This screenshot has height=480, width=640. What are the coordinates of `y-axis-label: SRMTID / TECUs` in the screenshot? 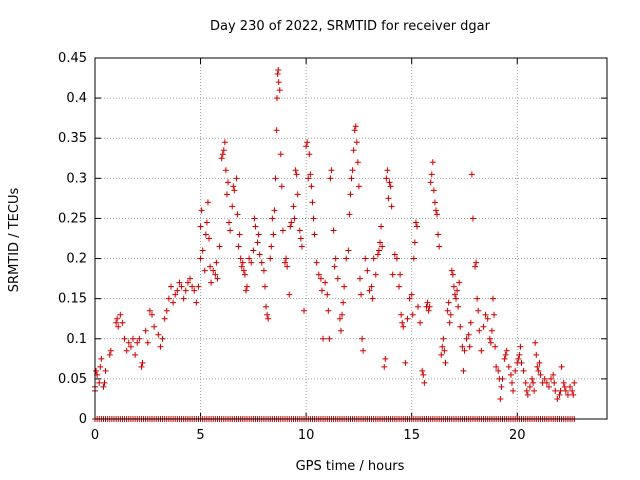 It's located at (14, 240).